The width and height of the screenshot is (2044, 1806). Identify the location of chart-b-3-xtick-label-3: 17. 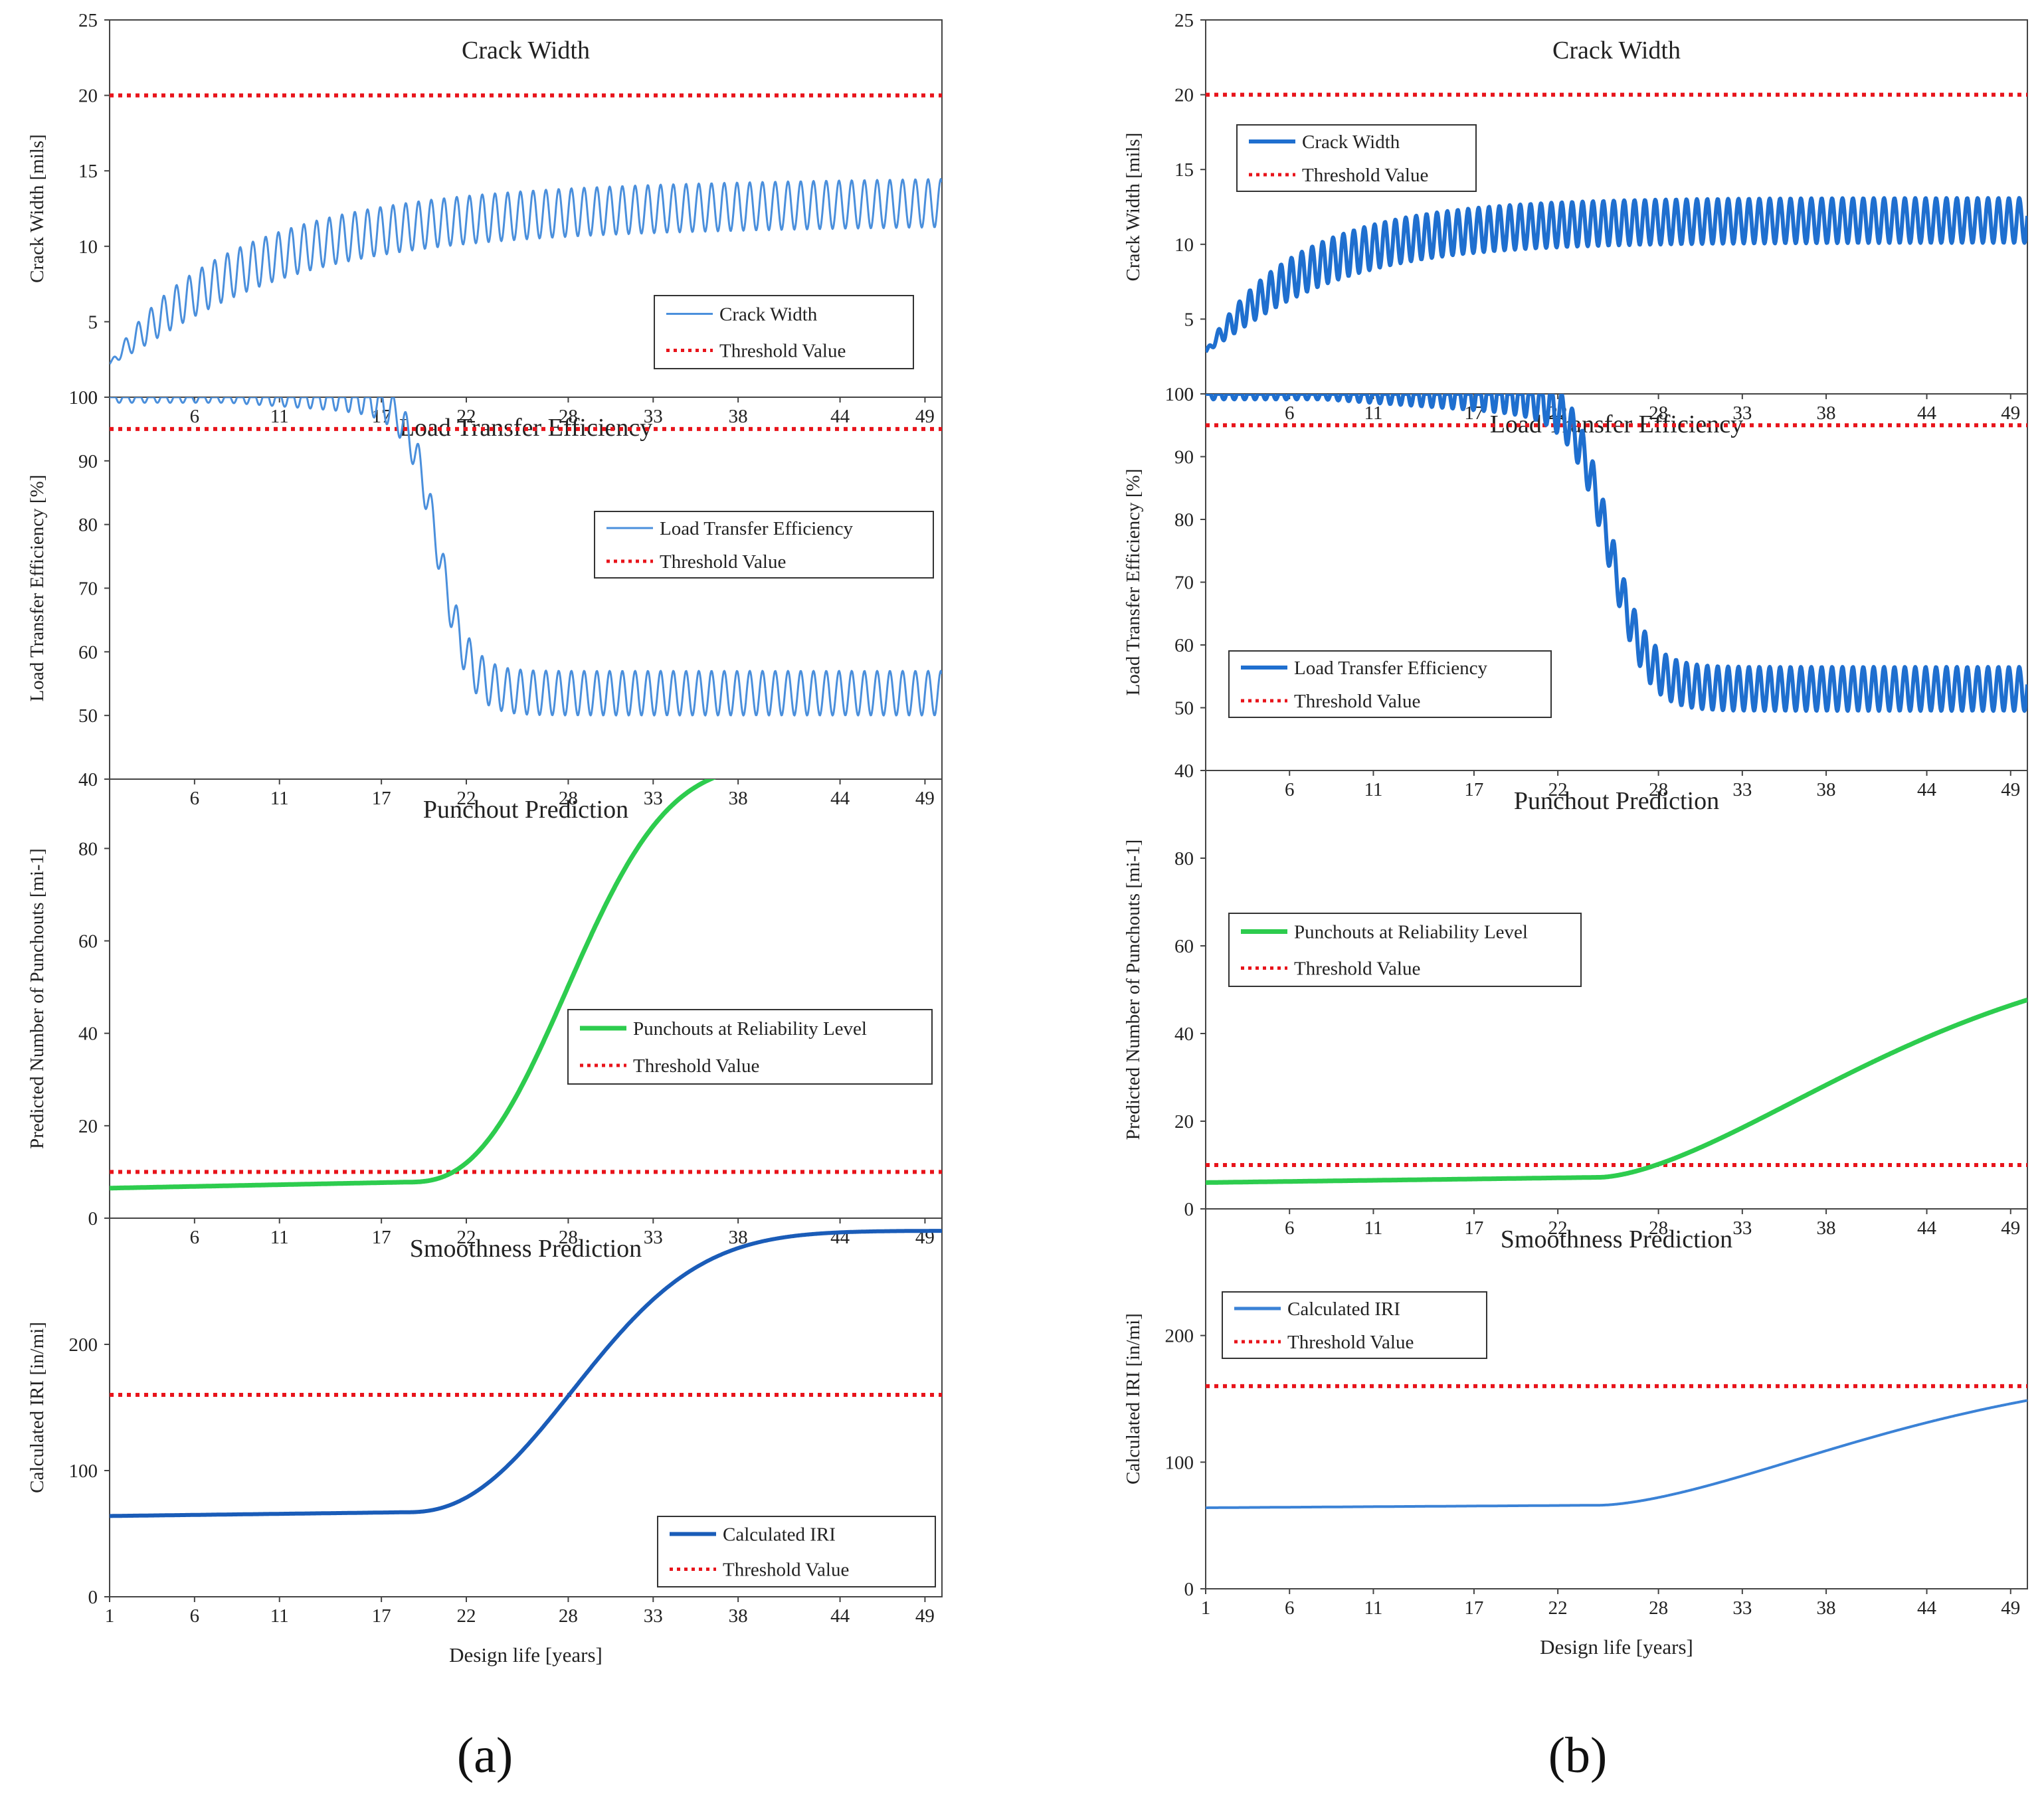
(1473, 1229).